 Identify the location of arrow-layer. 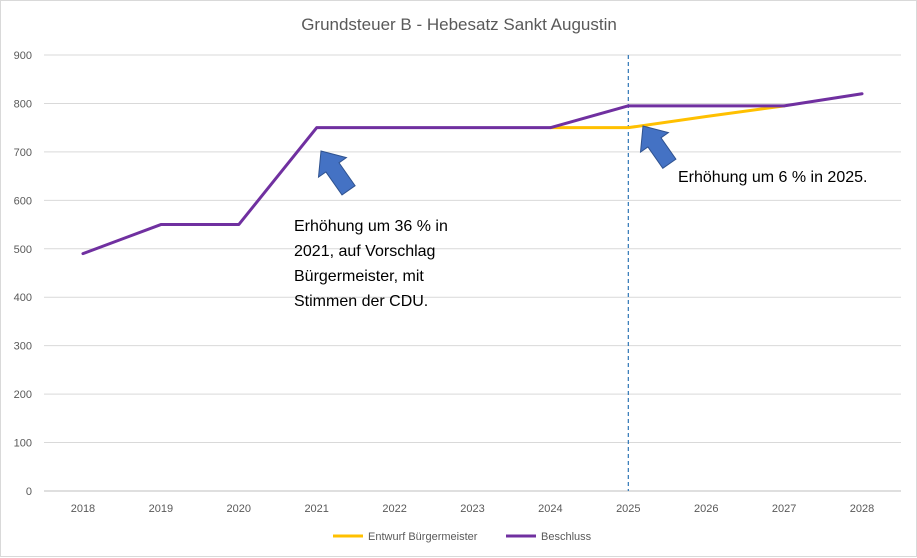
(497, 160).